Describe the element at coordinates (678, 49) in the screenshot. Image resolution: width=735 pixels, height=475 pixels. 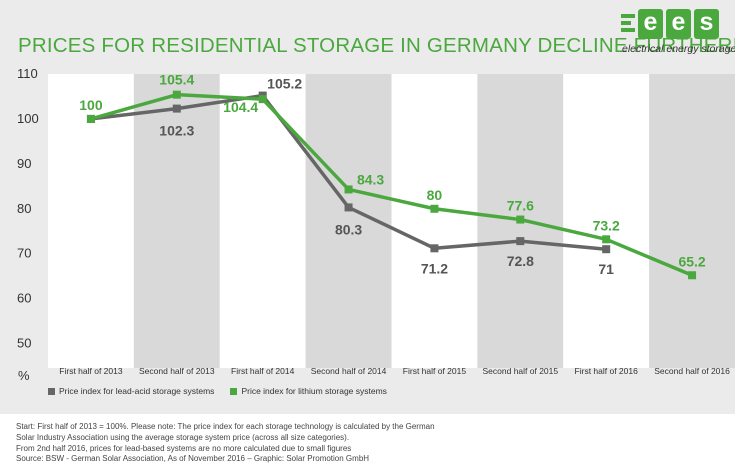
I see `logo-subtitle: electrical energy storage` at that location.